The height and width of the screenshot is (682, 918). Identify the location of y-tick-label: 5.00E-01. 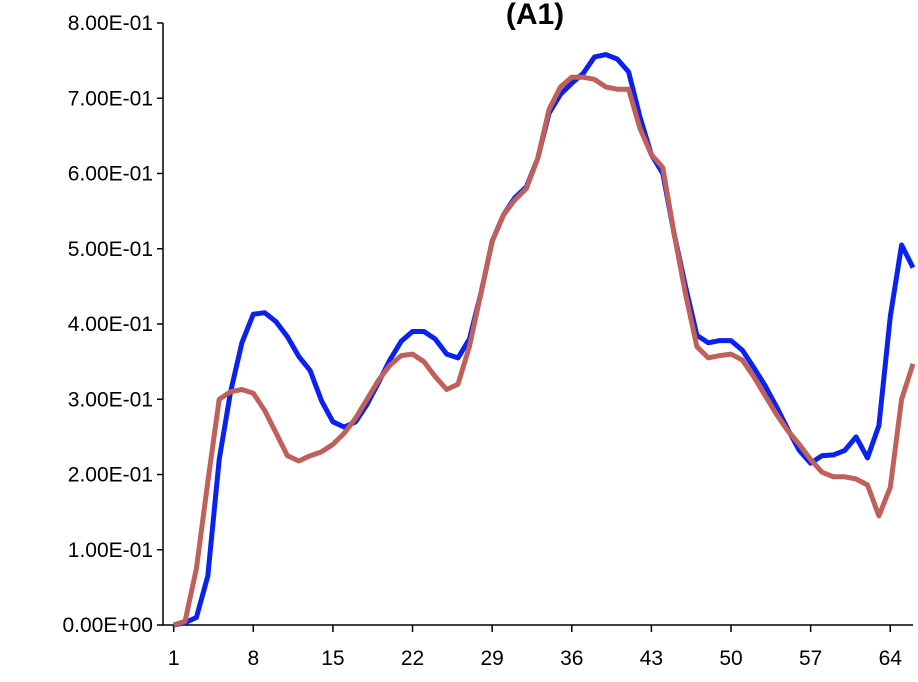
(110, 249).